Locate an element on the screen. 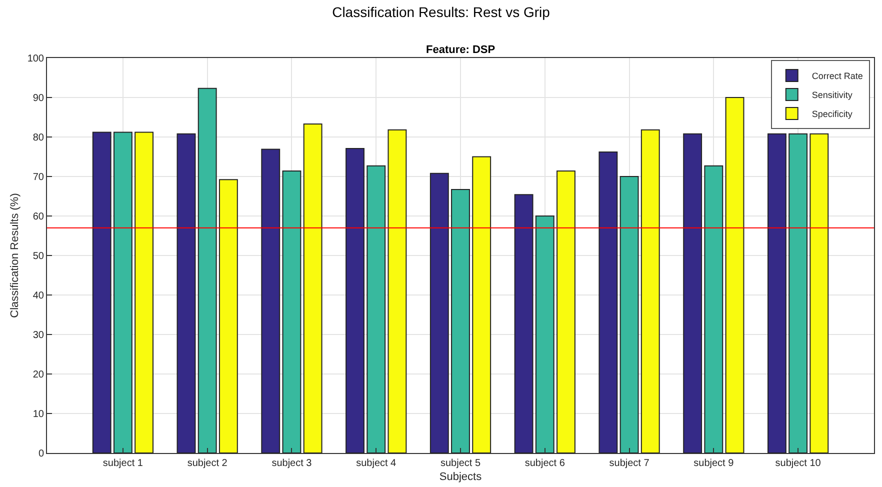 This screenshot has height=487, width=882. y-tick-label: 40 is located at coordinates (38, 296).